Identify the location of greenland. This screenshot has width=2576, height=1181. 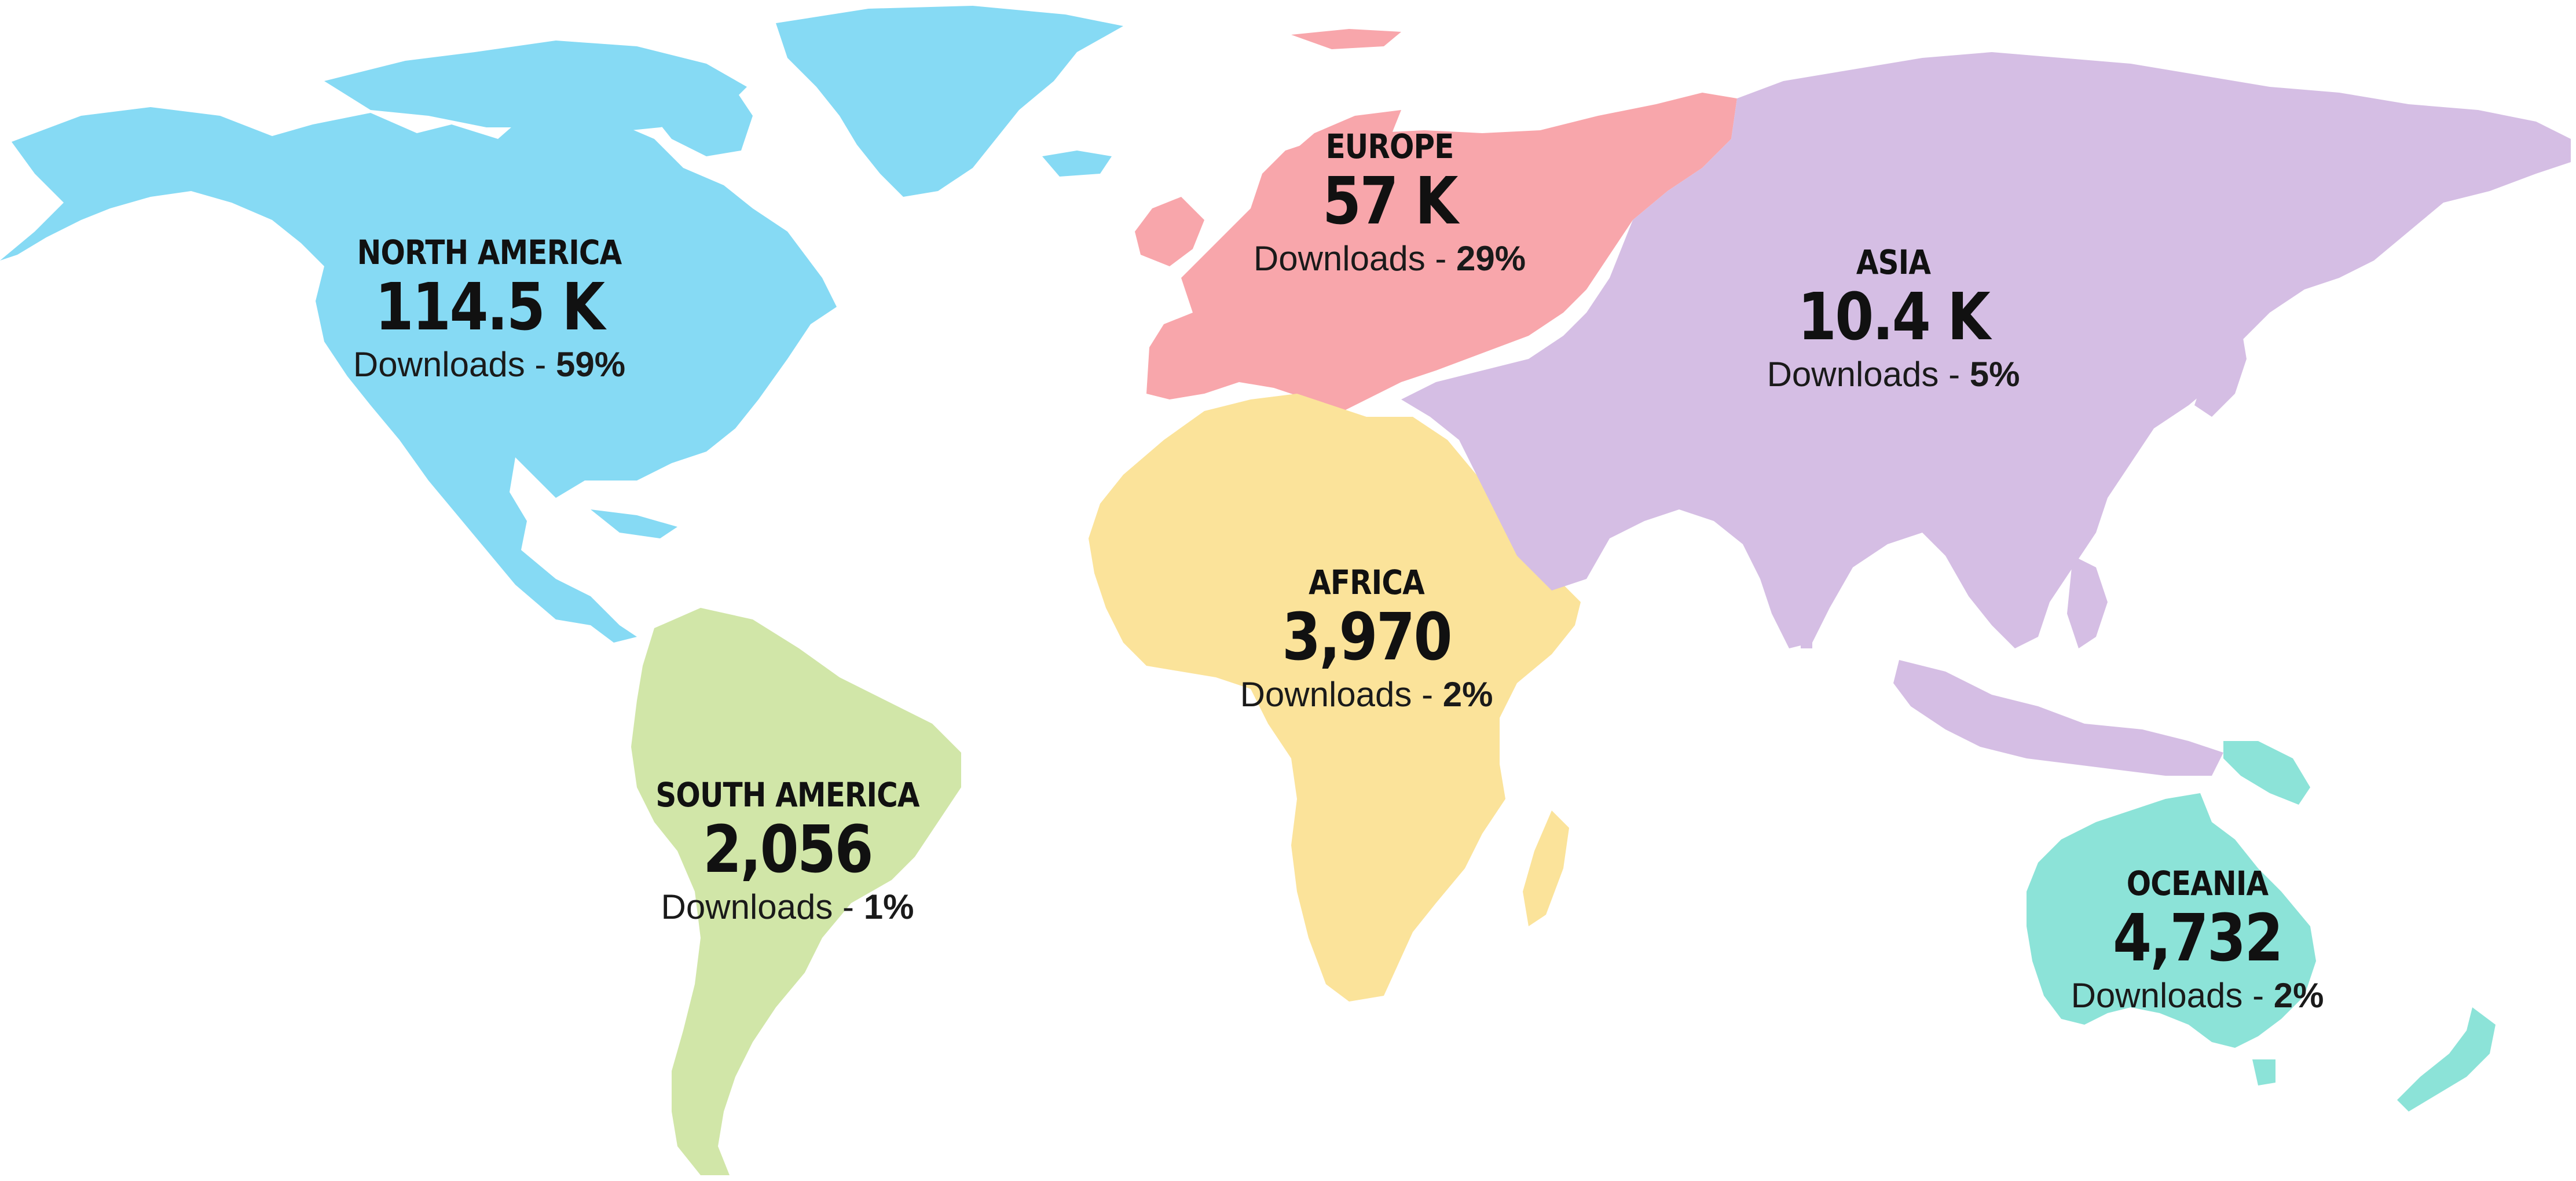
(949, 101).